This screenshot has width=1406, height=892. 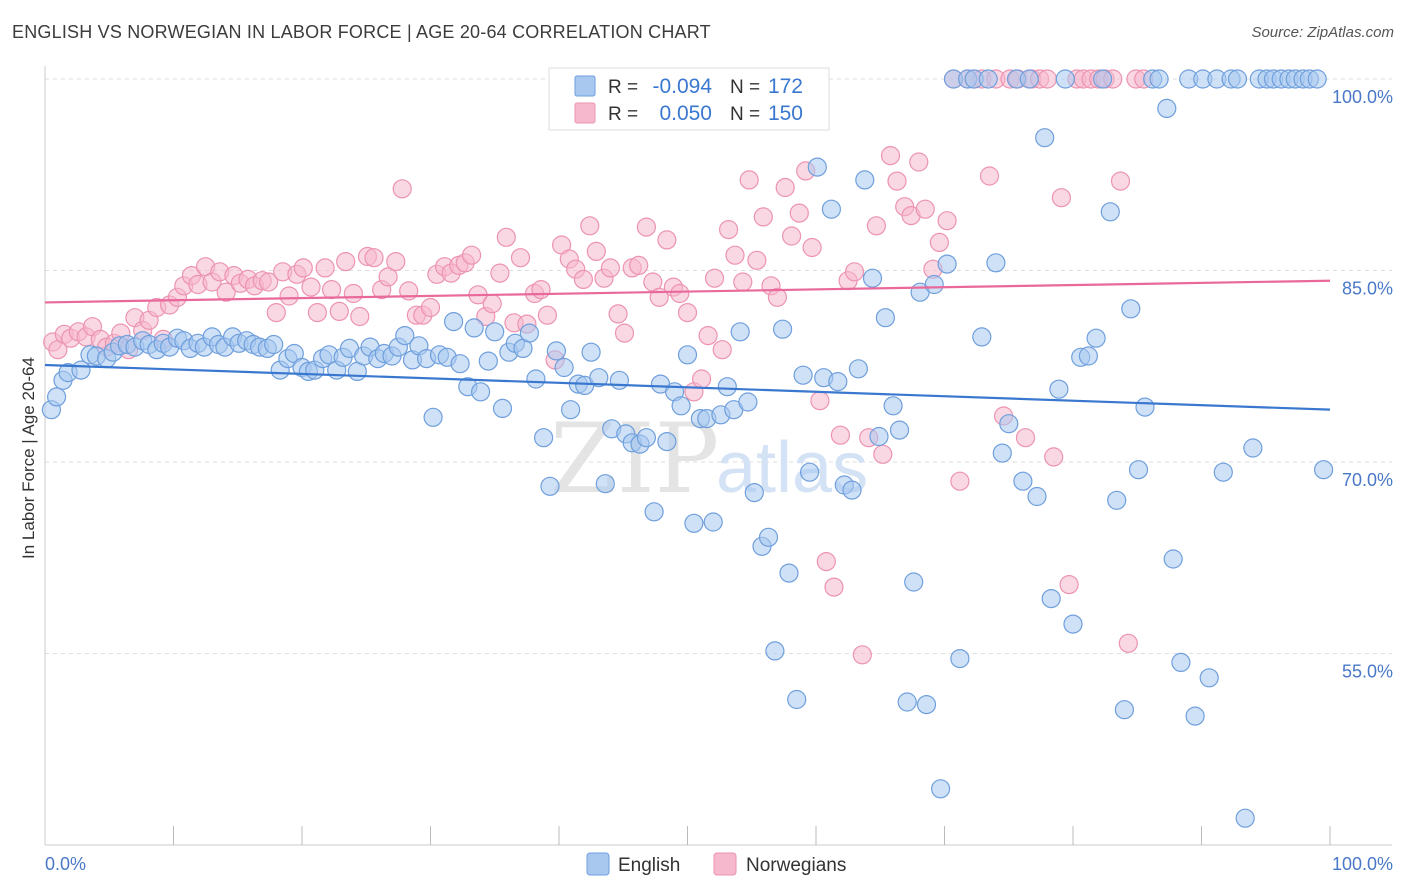 What do you see at coordinates (725, 864) in the screenshot?
I see `legend-norwegians-swatch` at bounding box center [725, 864].